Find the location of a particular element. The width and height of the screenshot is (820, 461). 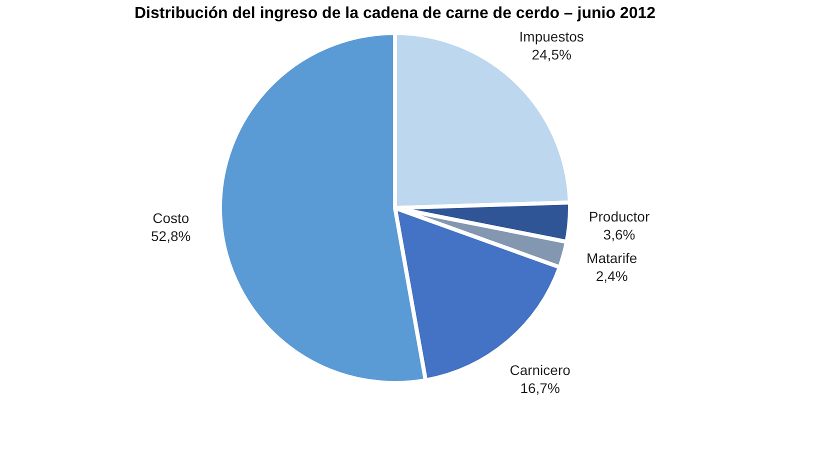

data-label: 24,5% is located at coordinates (552, 54).